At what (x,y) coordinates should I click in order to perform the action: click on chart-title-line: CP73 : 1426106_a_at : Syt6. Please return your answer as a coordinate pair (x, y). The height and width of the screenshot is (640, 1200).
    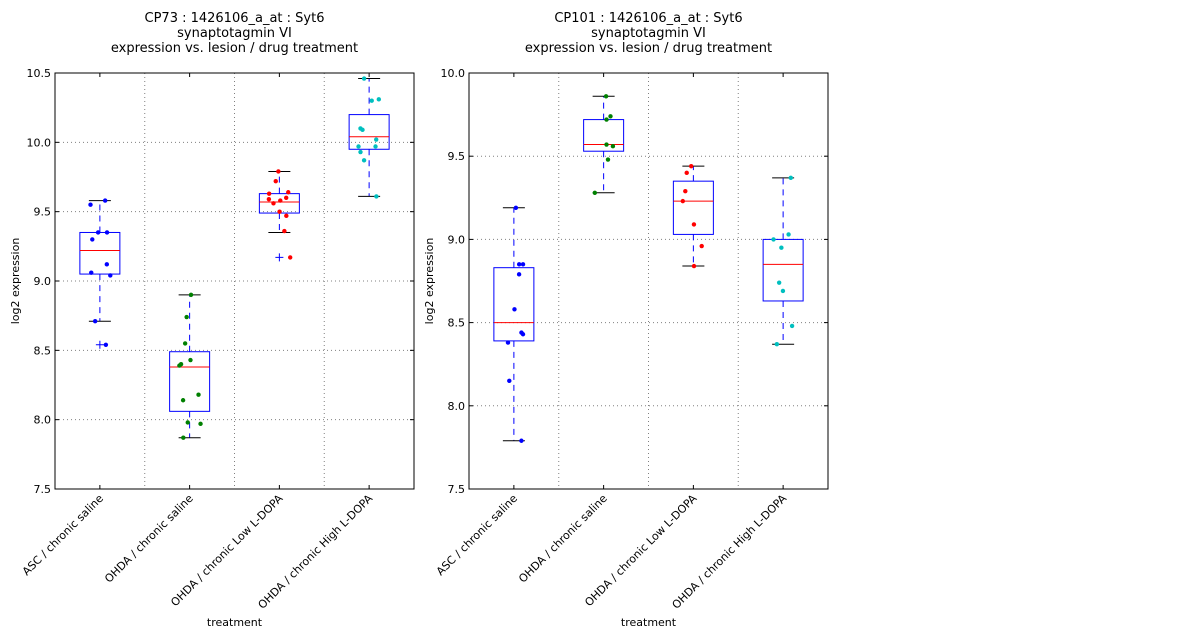
    Looking at the image, I should click on (235, 18).